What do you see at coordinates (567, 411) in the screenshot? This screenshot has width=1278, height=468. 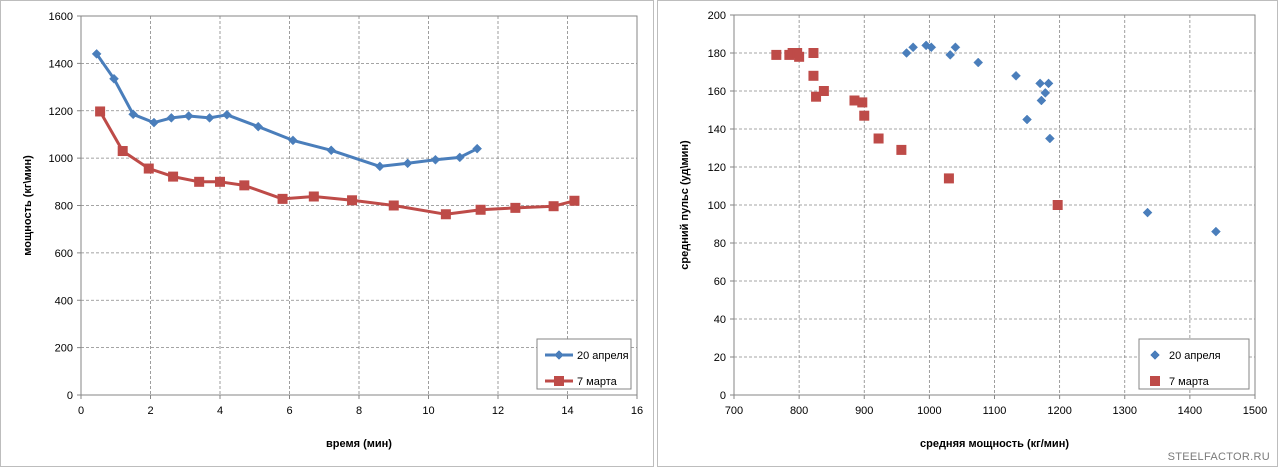 I see `x-tick-label: 14` at bounding box center [567, 411].